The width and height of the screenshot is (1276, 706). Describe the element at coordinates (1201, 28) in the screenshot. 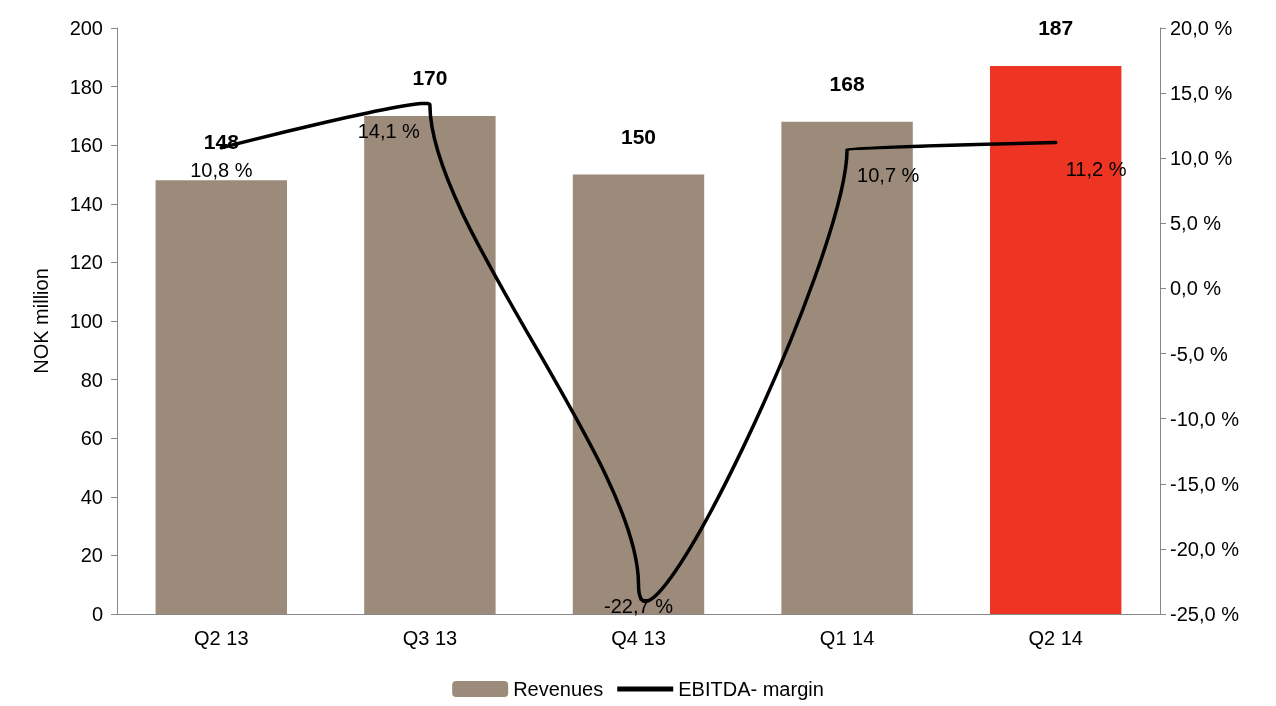

I see `y2-tick-label: 20,0 %` at that location.